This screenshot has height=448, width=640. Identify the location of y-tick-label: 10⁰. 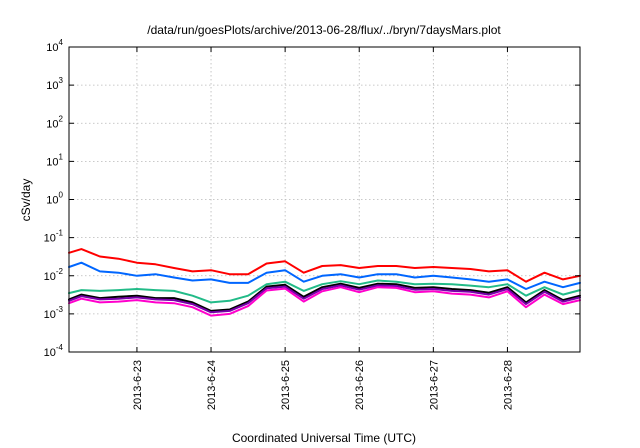
(54, 199).